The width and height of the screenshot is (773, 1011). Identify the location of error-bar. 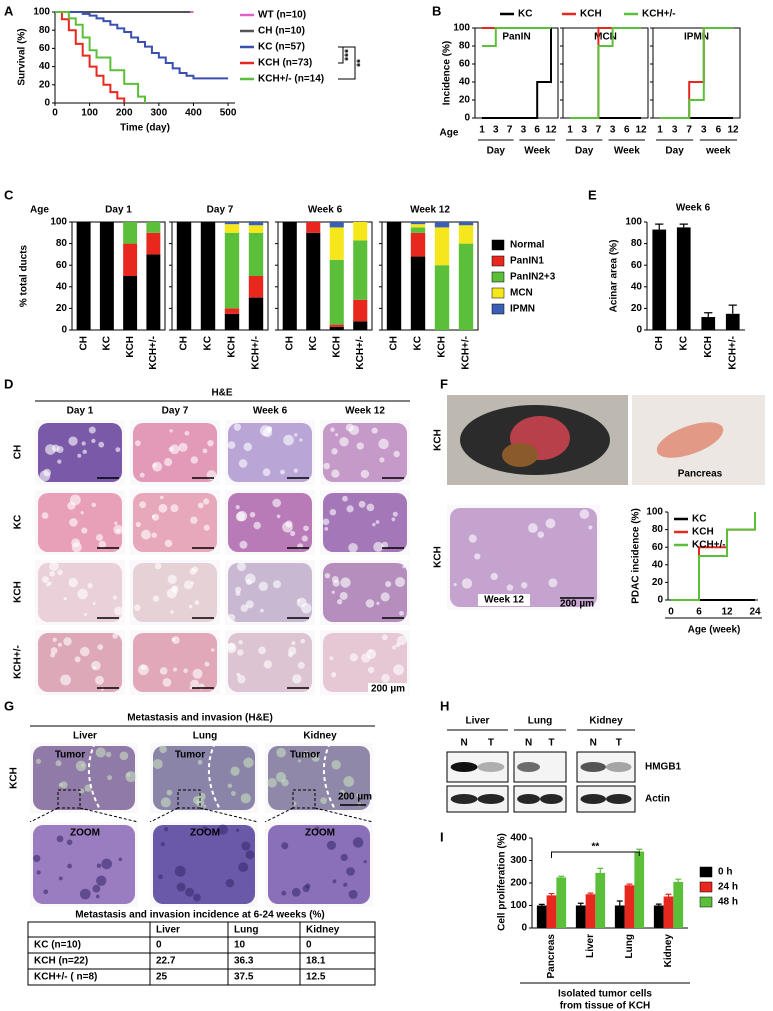
(561, 876).